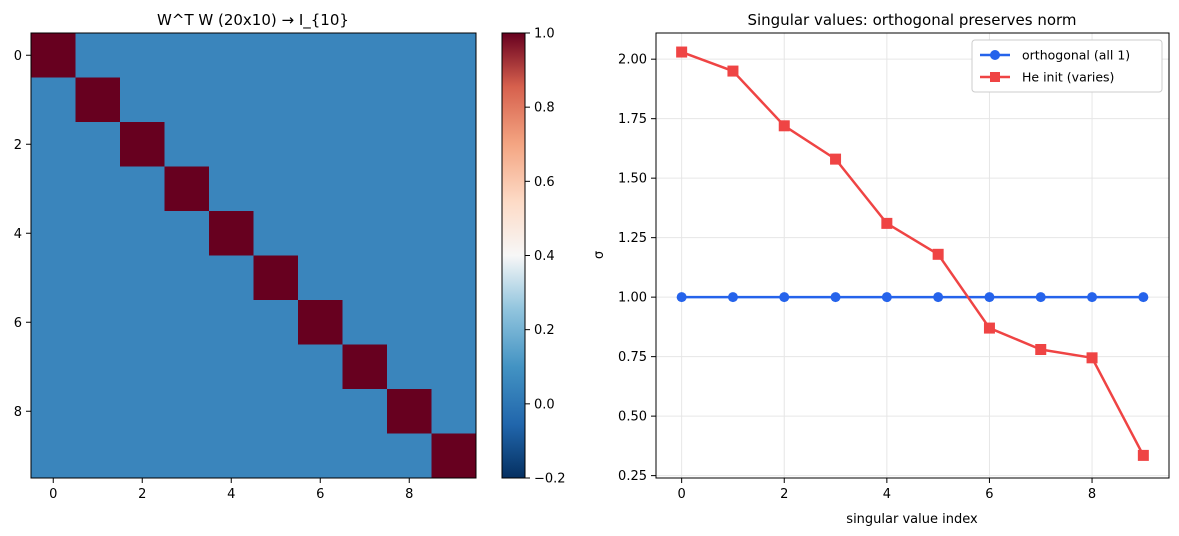  What do you see at coordinates (544, 256) in the screenshot?
I see `colorbar-tick-label: 0.4` at bounding box center [544, 256].